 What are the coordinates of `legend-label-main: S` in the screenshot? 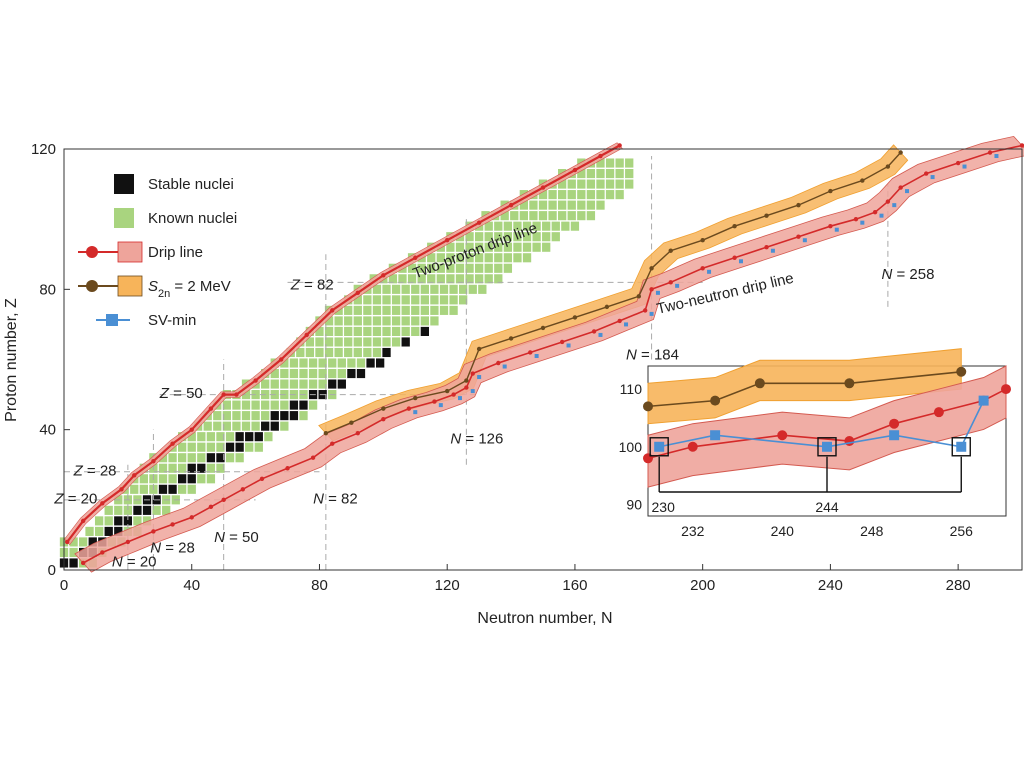 It's located at (153, 286).